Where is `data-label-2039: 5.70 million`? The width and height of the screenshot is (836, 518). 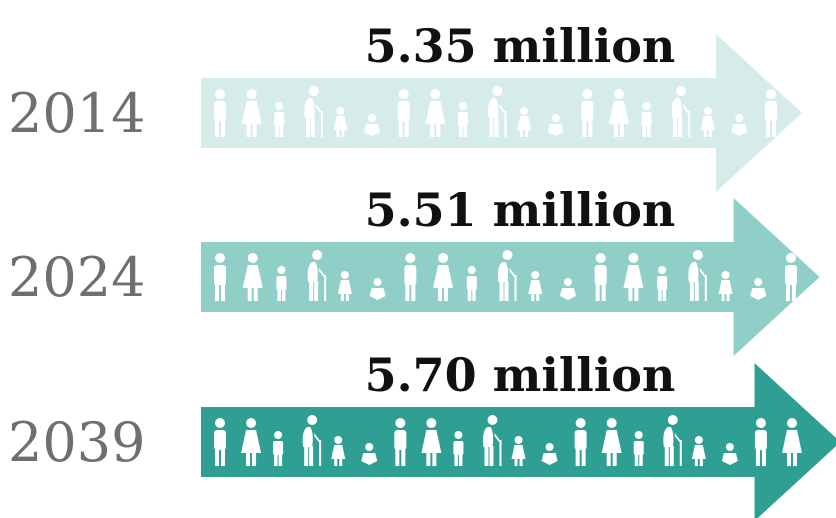 data-label-2039: 5.70 million is located at coordinates (520, 375).